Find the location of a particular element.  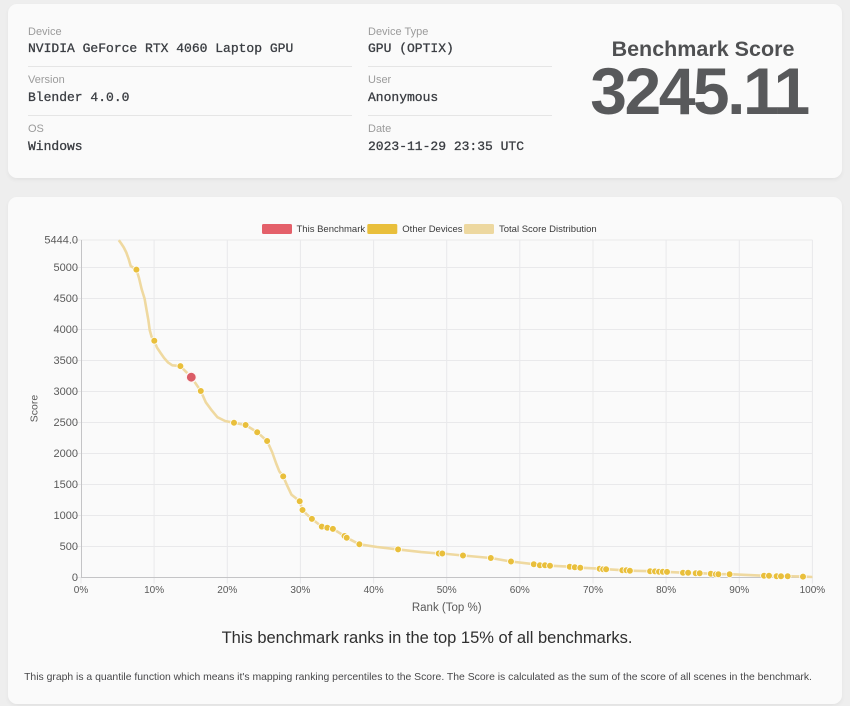

svg-text: 10% is located at coordinates (154, 590).